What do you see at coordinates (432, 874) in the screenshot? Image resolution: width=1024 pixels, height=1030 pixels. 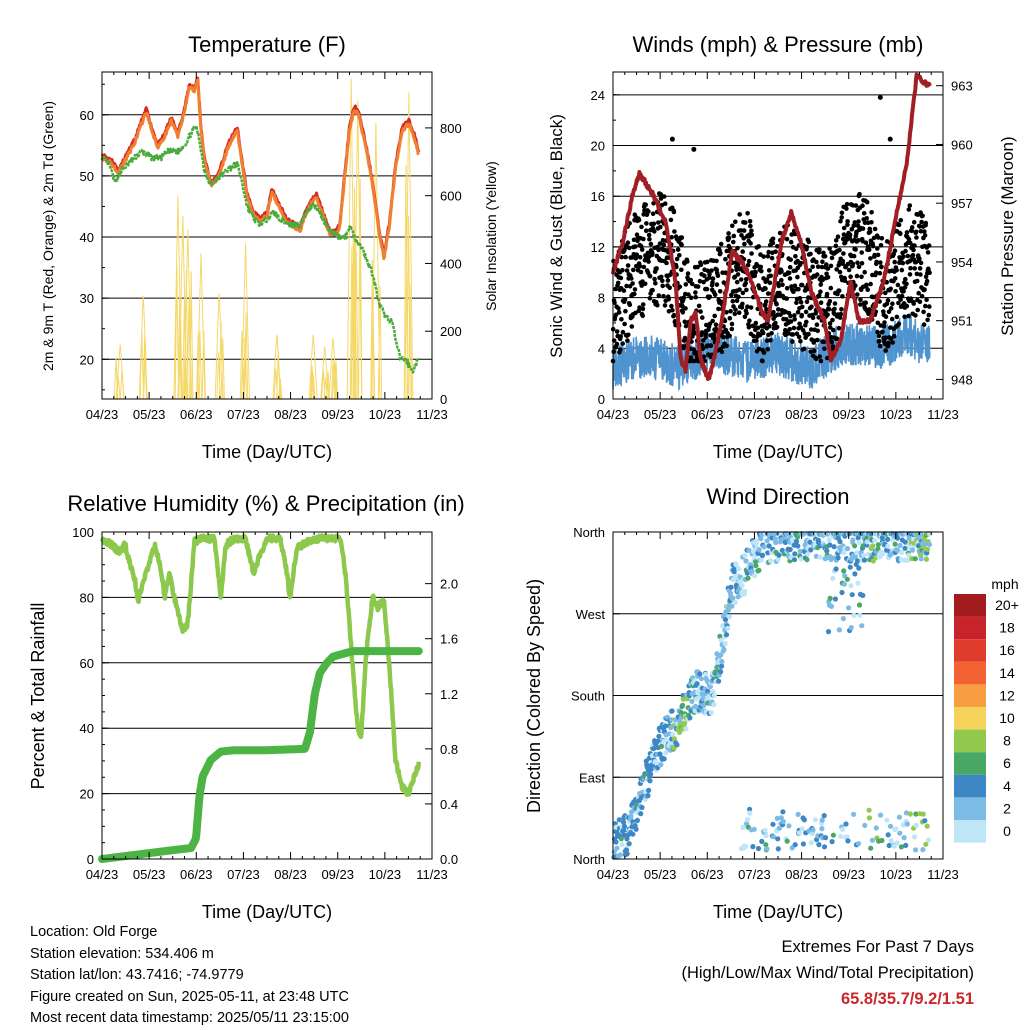 I see `humidity-xtick-label: 11/23` at bounding box center [432, 874].